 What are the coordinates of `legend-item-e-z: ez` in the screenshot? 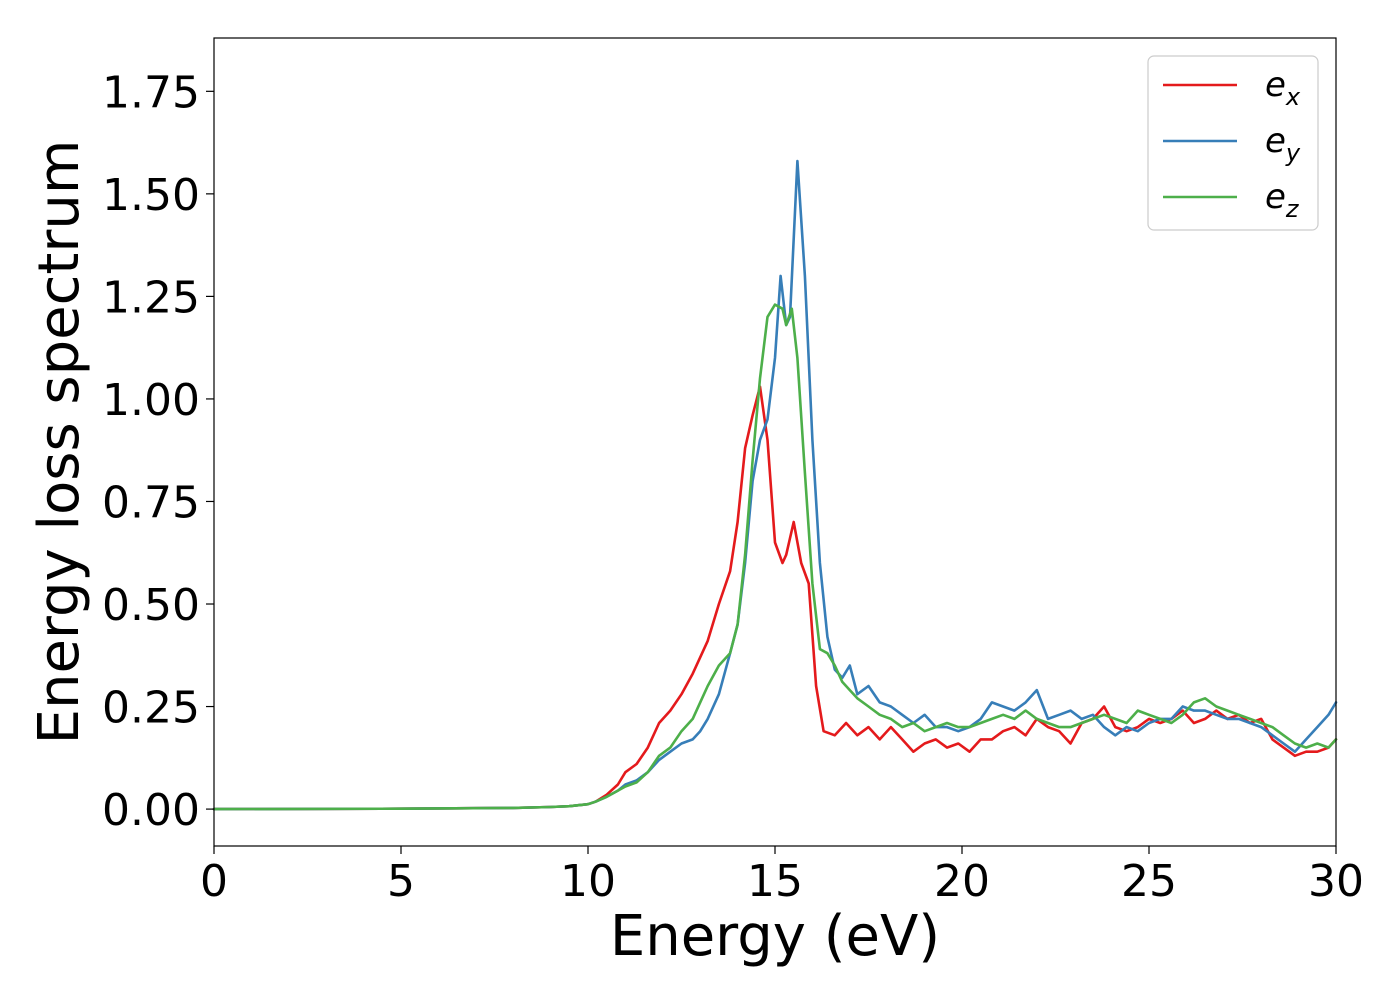 It's located at (1231, 200).